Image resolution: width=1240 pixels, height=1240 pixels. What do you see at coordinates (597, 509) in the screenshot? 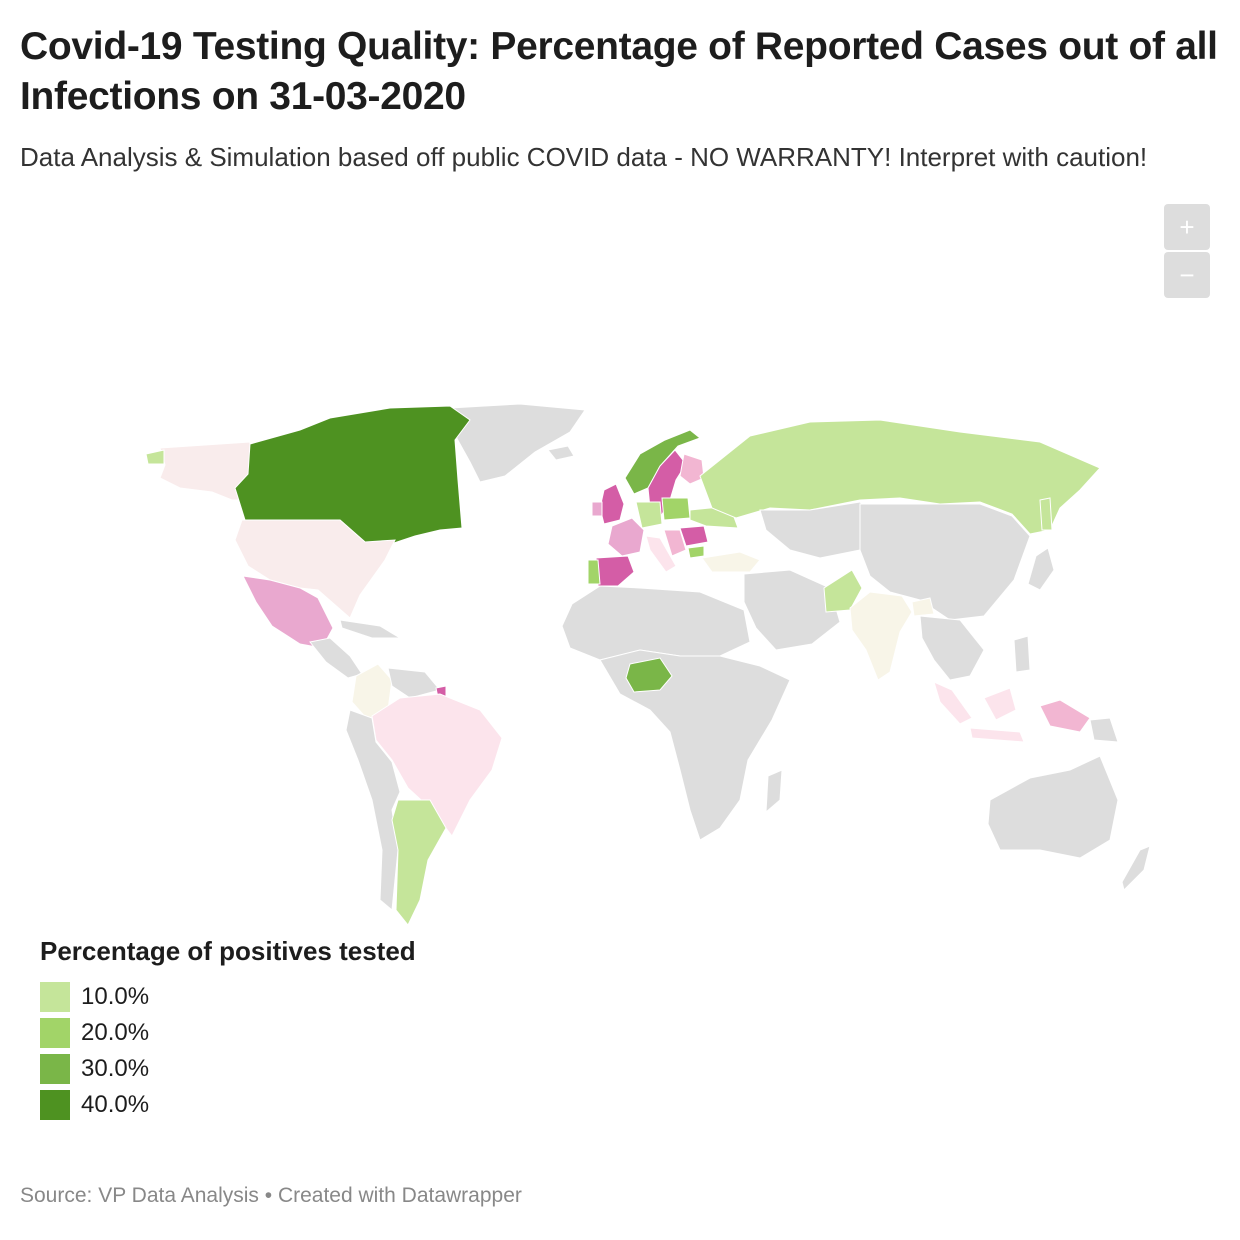
I see `country-ireland` at bounding box center [597, 509].